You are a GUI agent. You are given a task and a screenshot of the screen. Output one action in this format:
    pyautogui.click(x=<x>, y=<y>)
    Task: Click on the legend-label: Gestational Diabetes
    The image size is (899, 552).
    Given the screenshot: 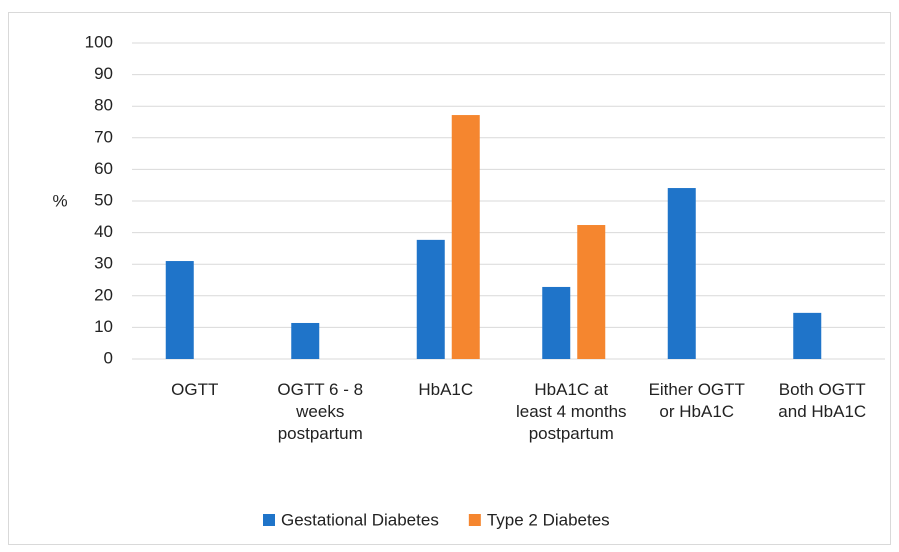 What is the action you would take?
    pyautogui.click(x=360, y=519)
    